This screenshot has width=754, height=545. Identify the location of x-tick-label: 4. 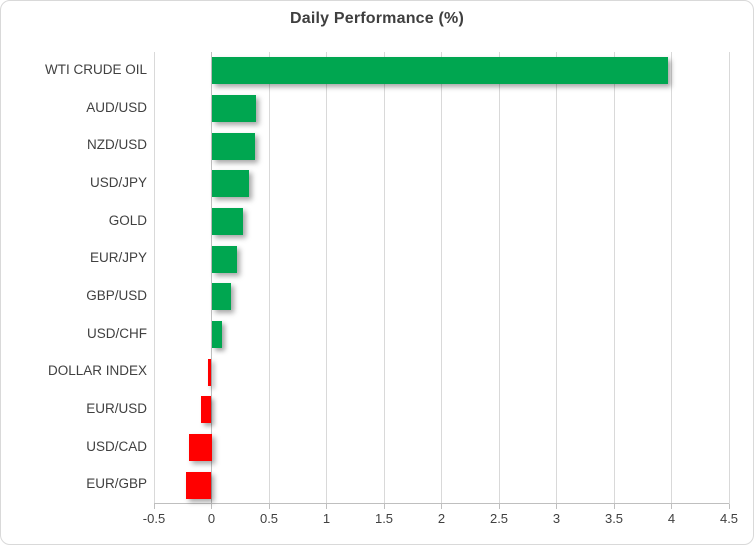
(671, 518).